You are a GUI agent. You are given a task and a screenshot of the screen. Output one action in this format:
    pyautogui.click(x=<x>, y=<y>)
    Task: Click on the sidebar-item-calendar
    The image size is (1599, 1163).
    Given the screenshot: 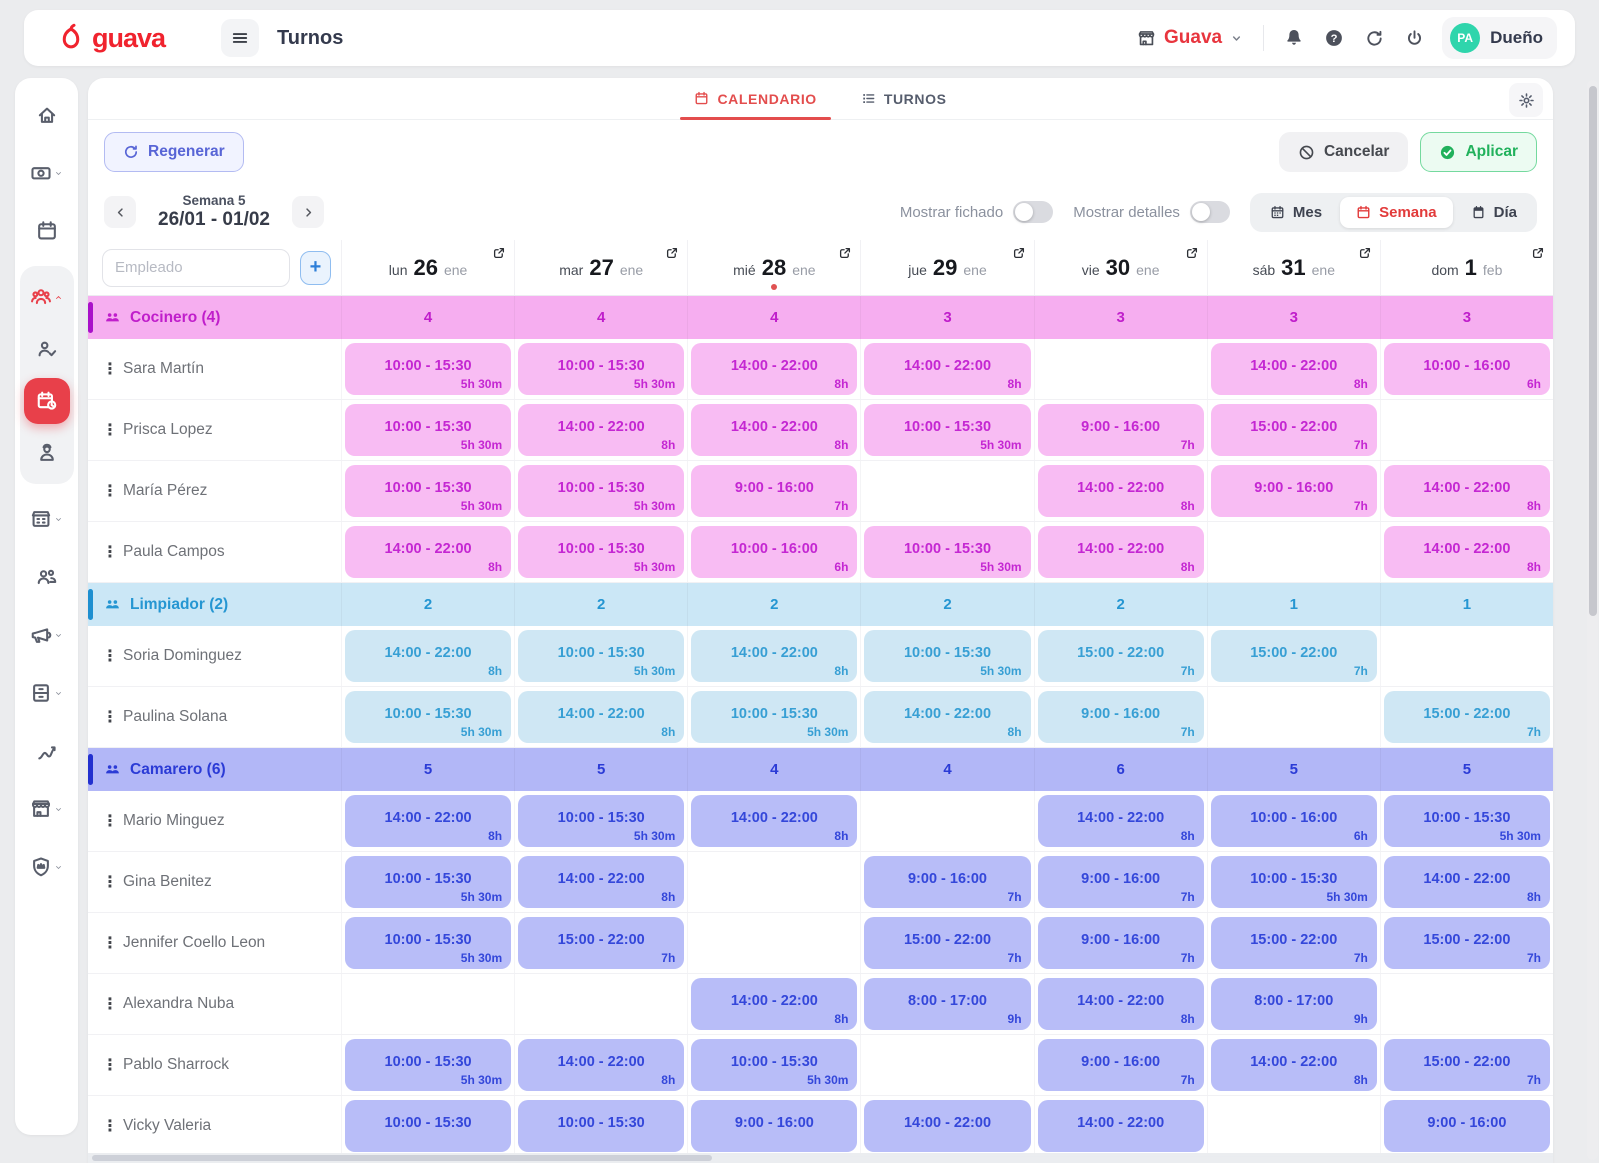 What is the action you would take?
    pyautogui.click(x=47, y=231)
    